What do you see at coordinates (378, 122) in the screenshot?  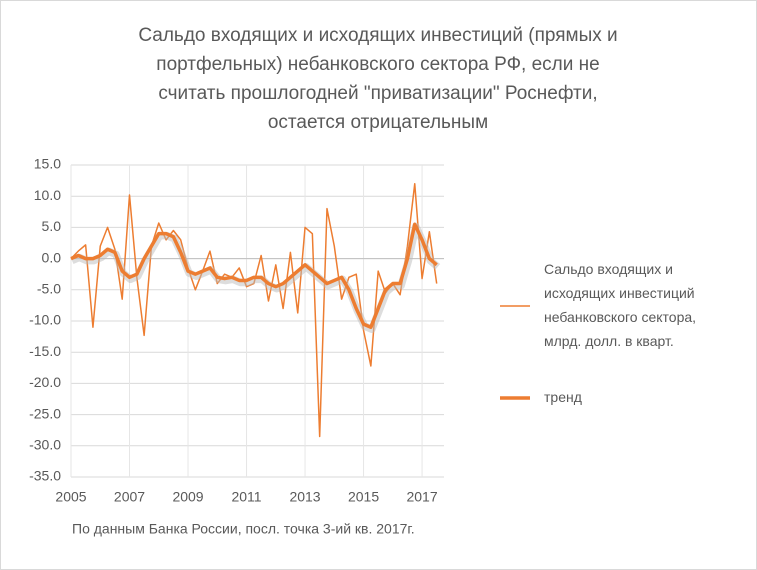 I see `chart-title: остается отрицательным` at bounding box center [378, 122].